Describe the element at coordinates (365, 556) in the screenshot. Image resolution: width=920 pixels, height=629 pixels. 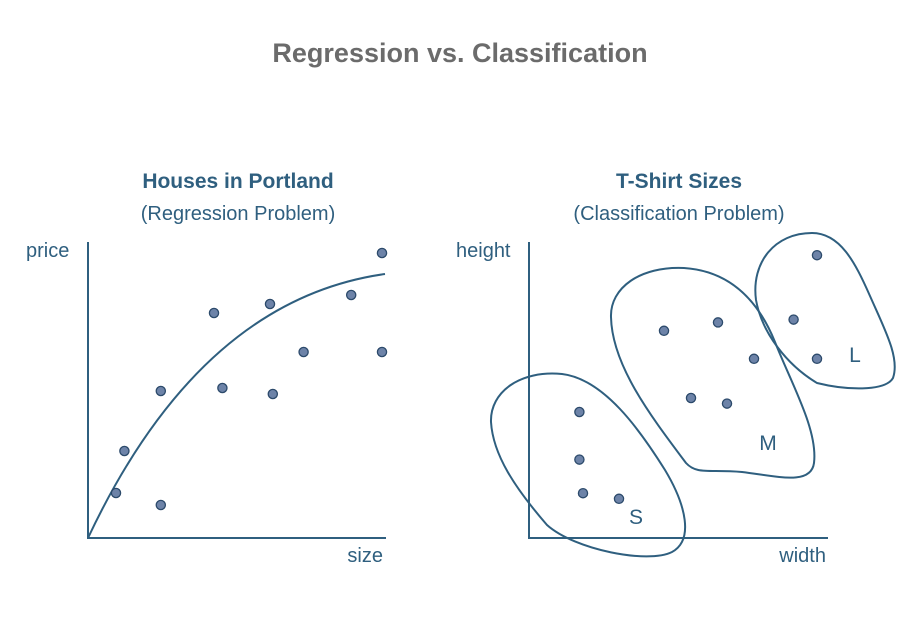
I see `regression-x-label: size` at that location.